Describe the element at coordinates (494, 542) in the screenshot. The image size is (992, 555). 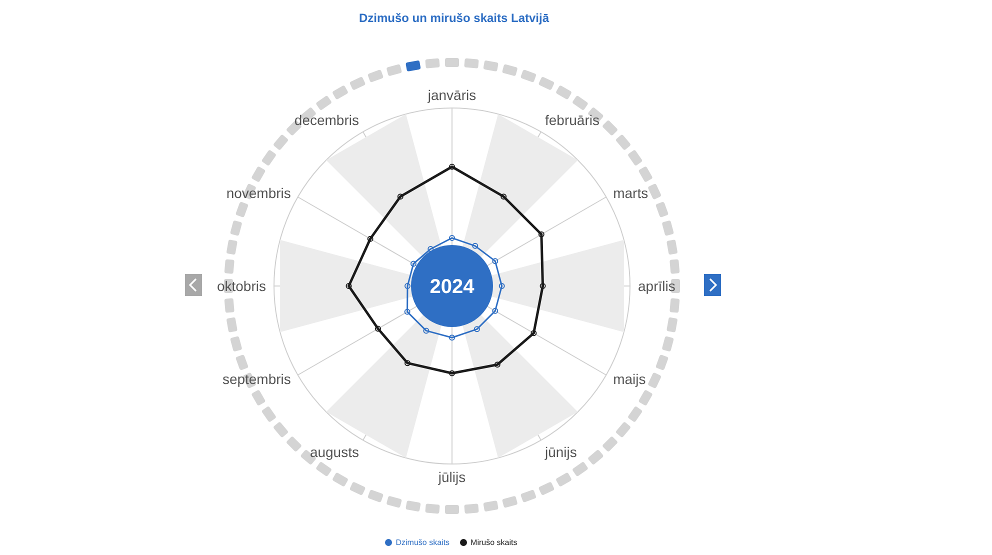
I see `legend-label: Mirušo skaits` at that location.